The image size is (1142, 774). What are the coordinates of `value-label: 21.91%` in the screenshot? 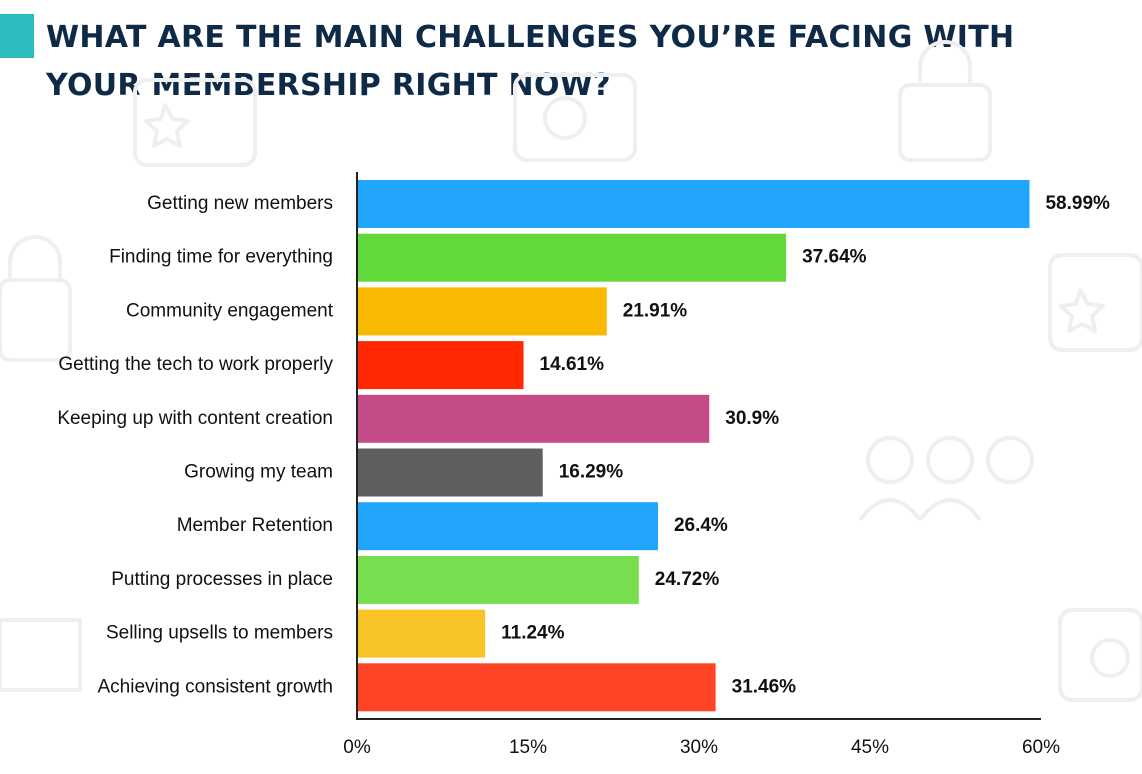 It's located at (655, 310).